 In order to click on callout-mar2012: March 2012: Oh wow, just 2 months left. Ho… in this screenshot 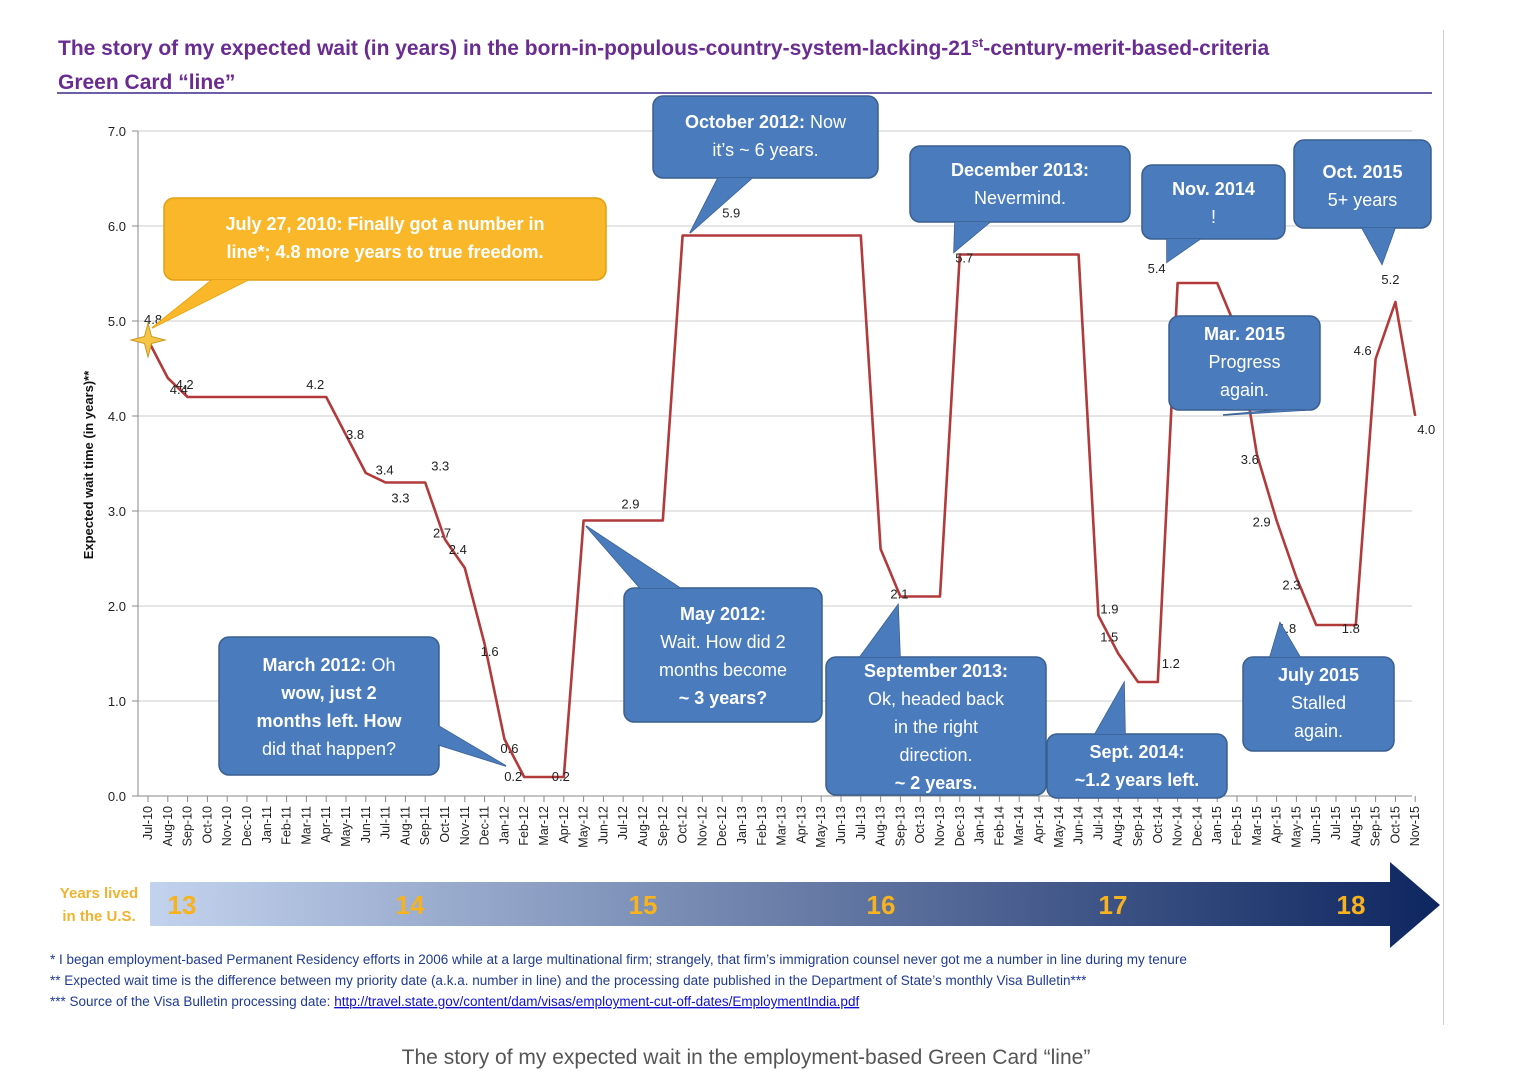, I will do `click(362, 706)`.